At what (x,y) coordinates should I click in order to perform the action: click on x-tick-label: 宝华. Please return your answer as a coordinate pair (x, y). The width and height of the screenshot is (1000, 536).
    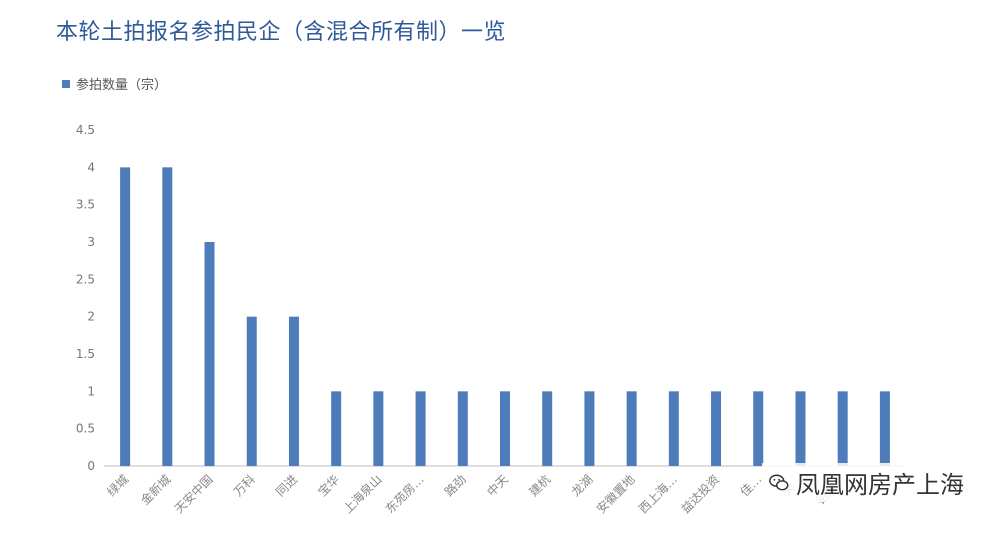
    Looking at the image, I should click on (328, 485).